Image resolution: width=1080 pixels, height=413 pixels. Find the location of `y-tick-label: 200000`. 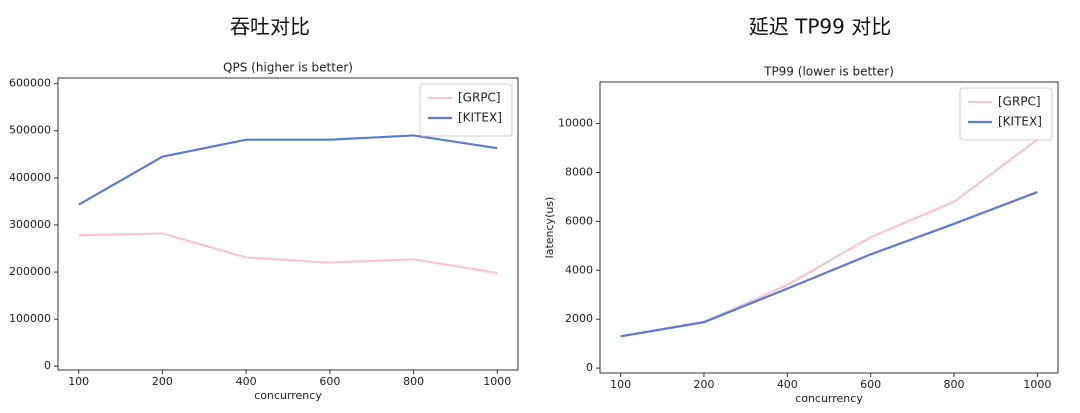

y-tick-label: 200000 is located at coordinates (30, 271).